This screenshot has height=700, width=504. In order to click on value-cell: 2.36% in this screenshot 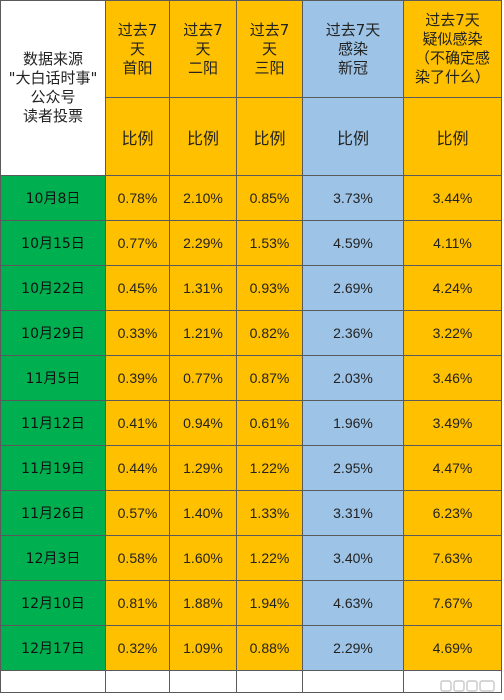, I will do `click(353, 333)`.